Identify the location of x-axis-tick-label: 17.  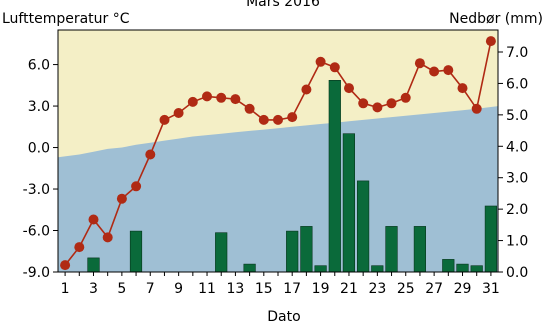
(292, 289).